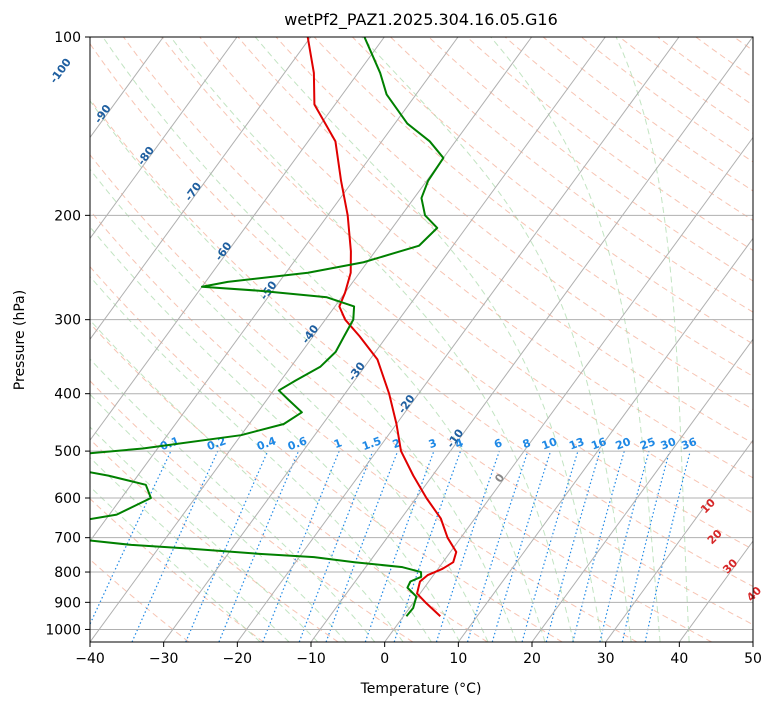 This screenshot has width=775, height=708. I want to click on y-tick-label: 800, so click(67, 573).